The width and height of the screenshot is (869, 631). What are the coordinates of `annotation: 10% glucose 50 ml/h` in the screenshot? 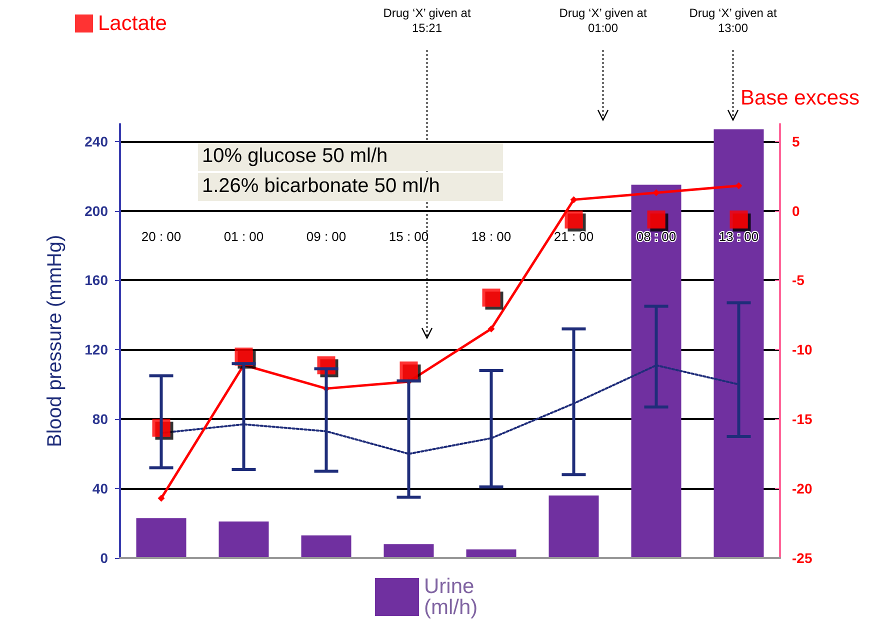 It's located at (295, 156).